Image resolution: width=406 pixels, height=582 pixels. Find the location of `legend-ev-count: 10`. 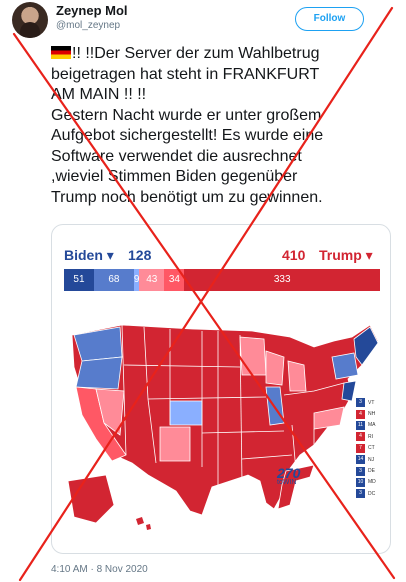

legend-ev-count: 10 is located at coordinates (360, 482).